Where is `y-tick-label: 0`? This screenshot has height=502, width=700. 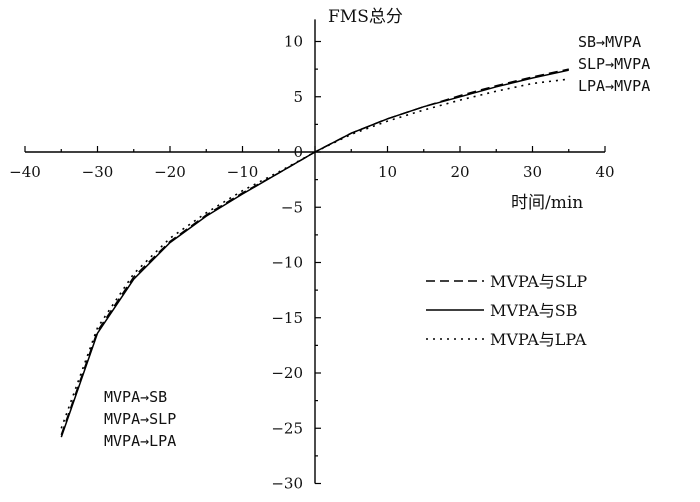
y-tick-label: 0 is located at coordinates (298, 152).